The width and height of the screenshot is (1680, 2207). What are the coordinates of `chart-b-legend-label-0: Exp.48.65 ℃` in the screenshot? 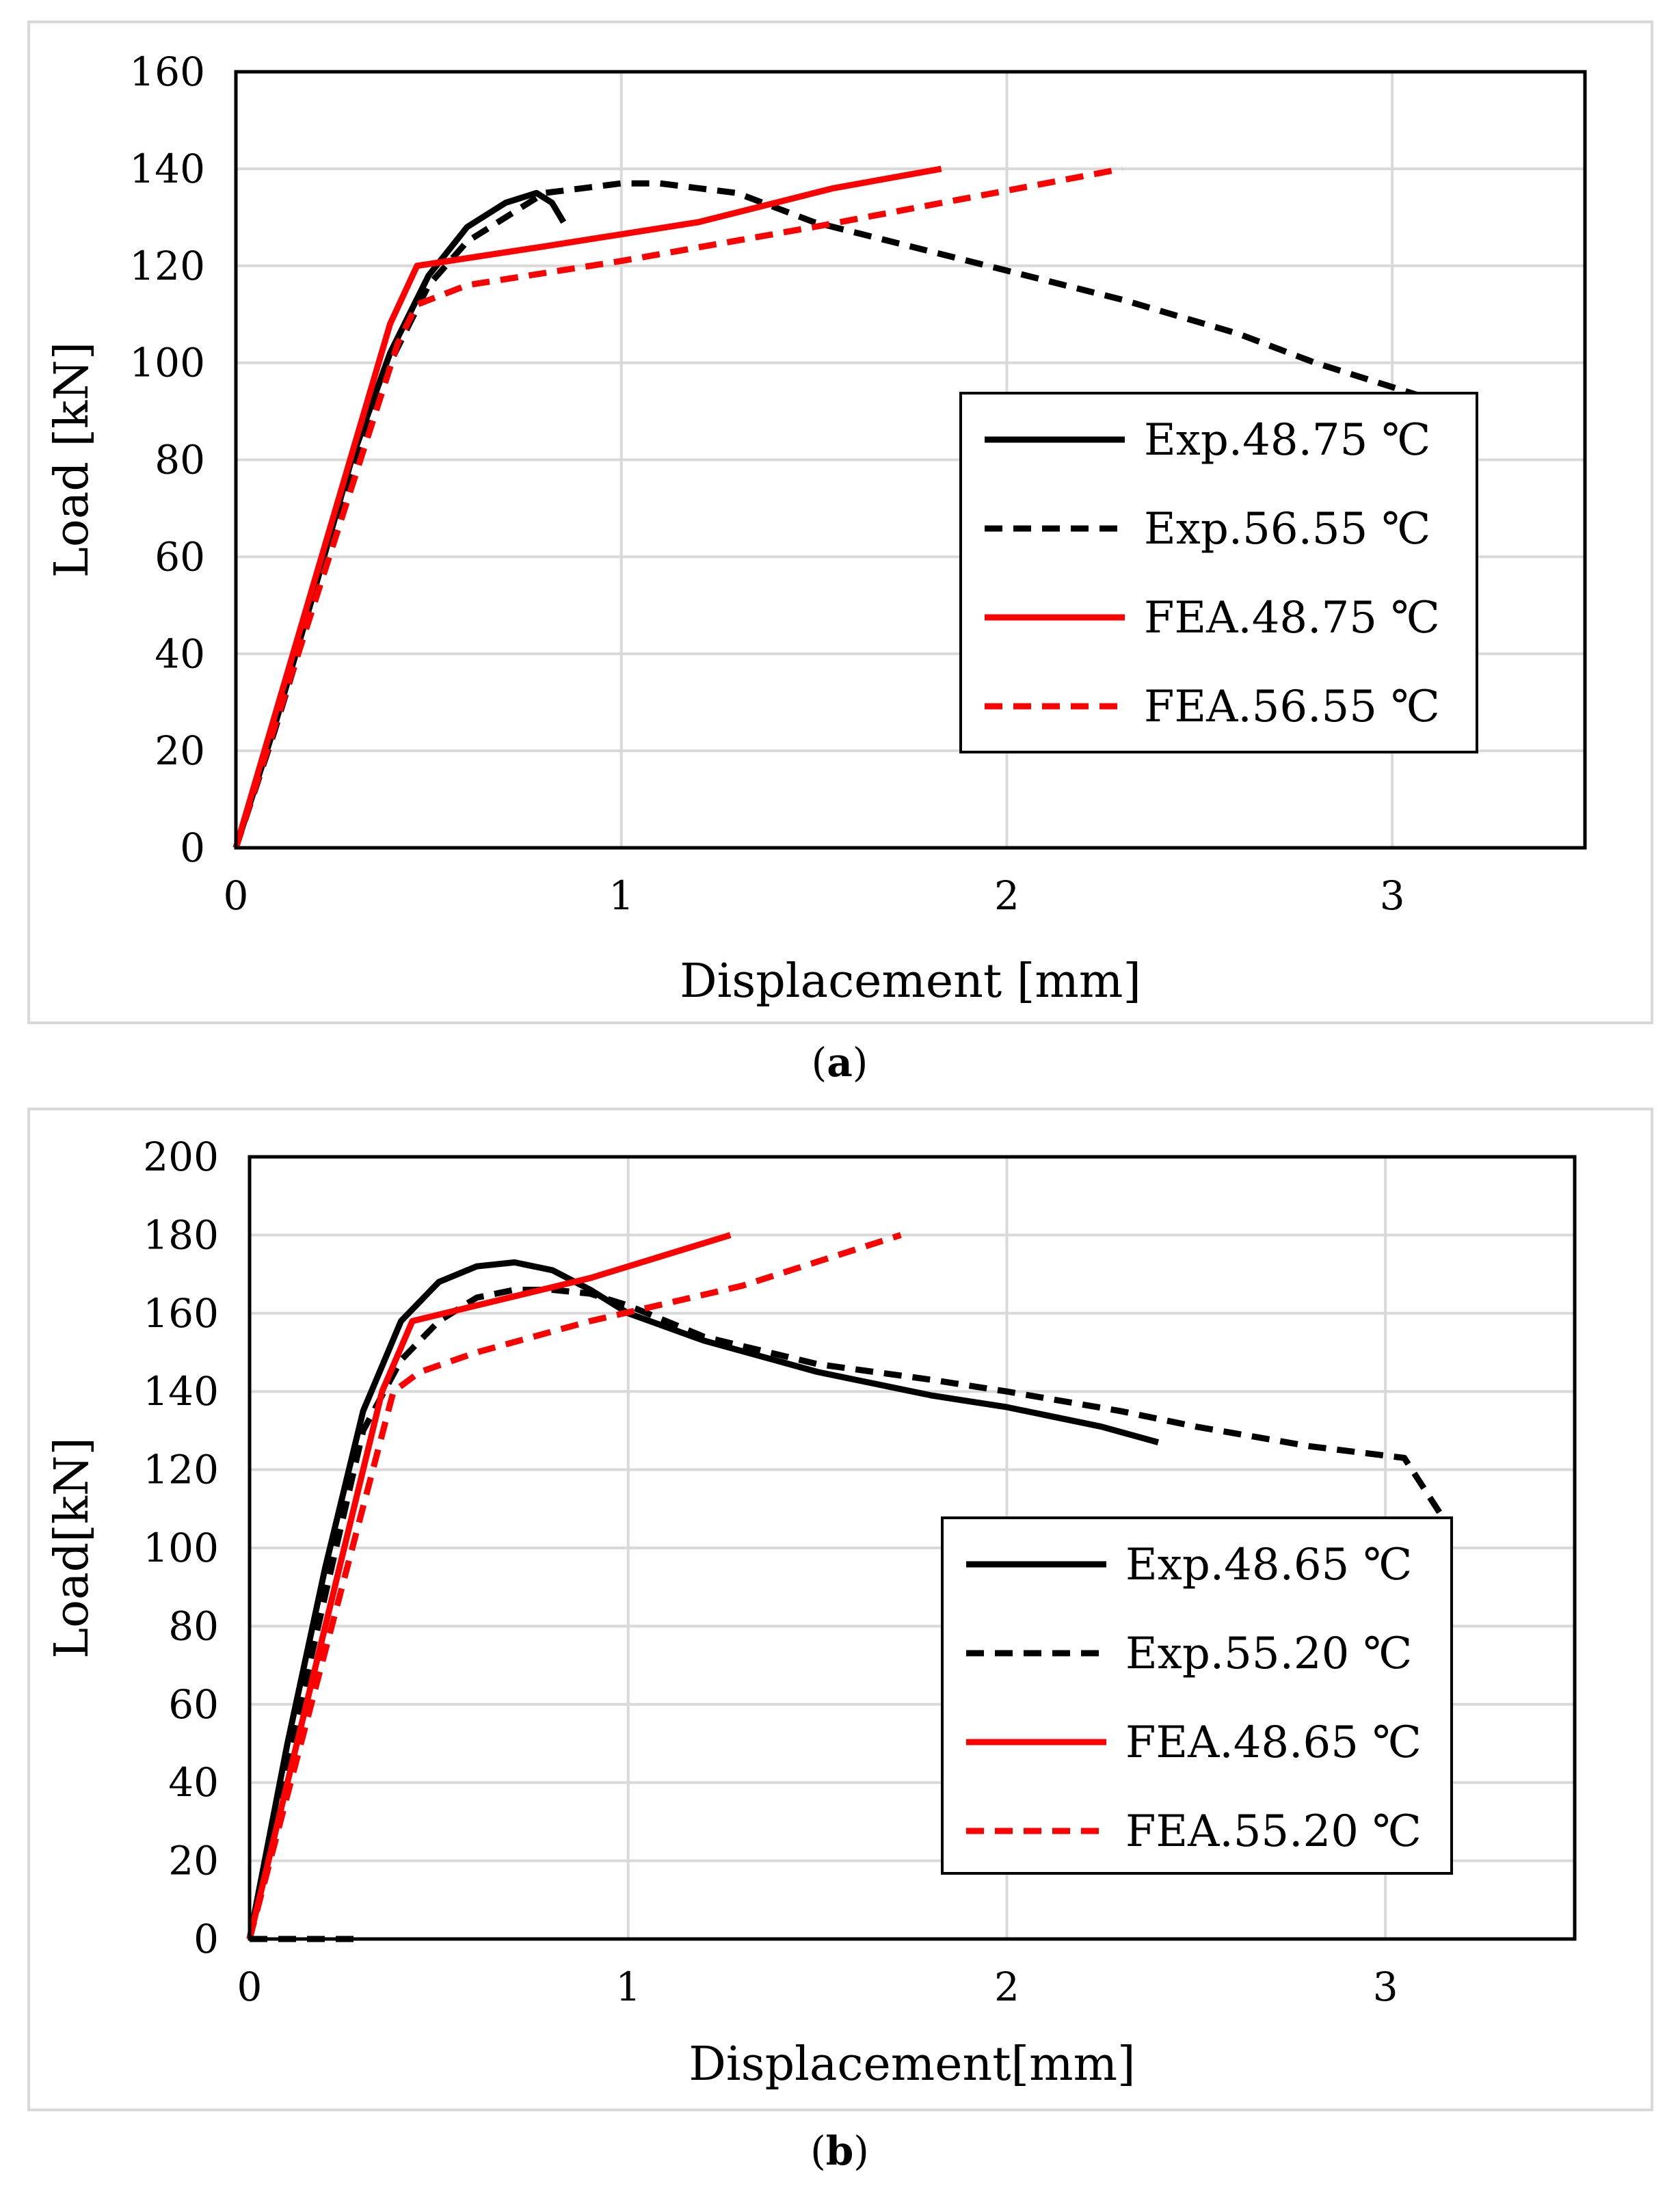 It's located at (1268, 1565).